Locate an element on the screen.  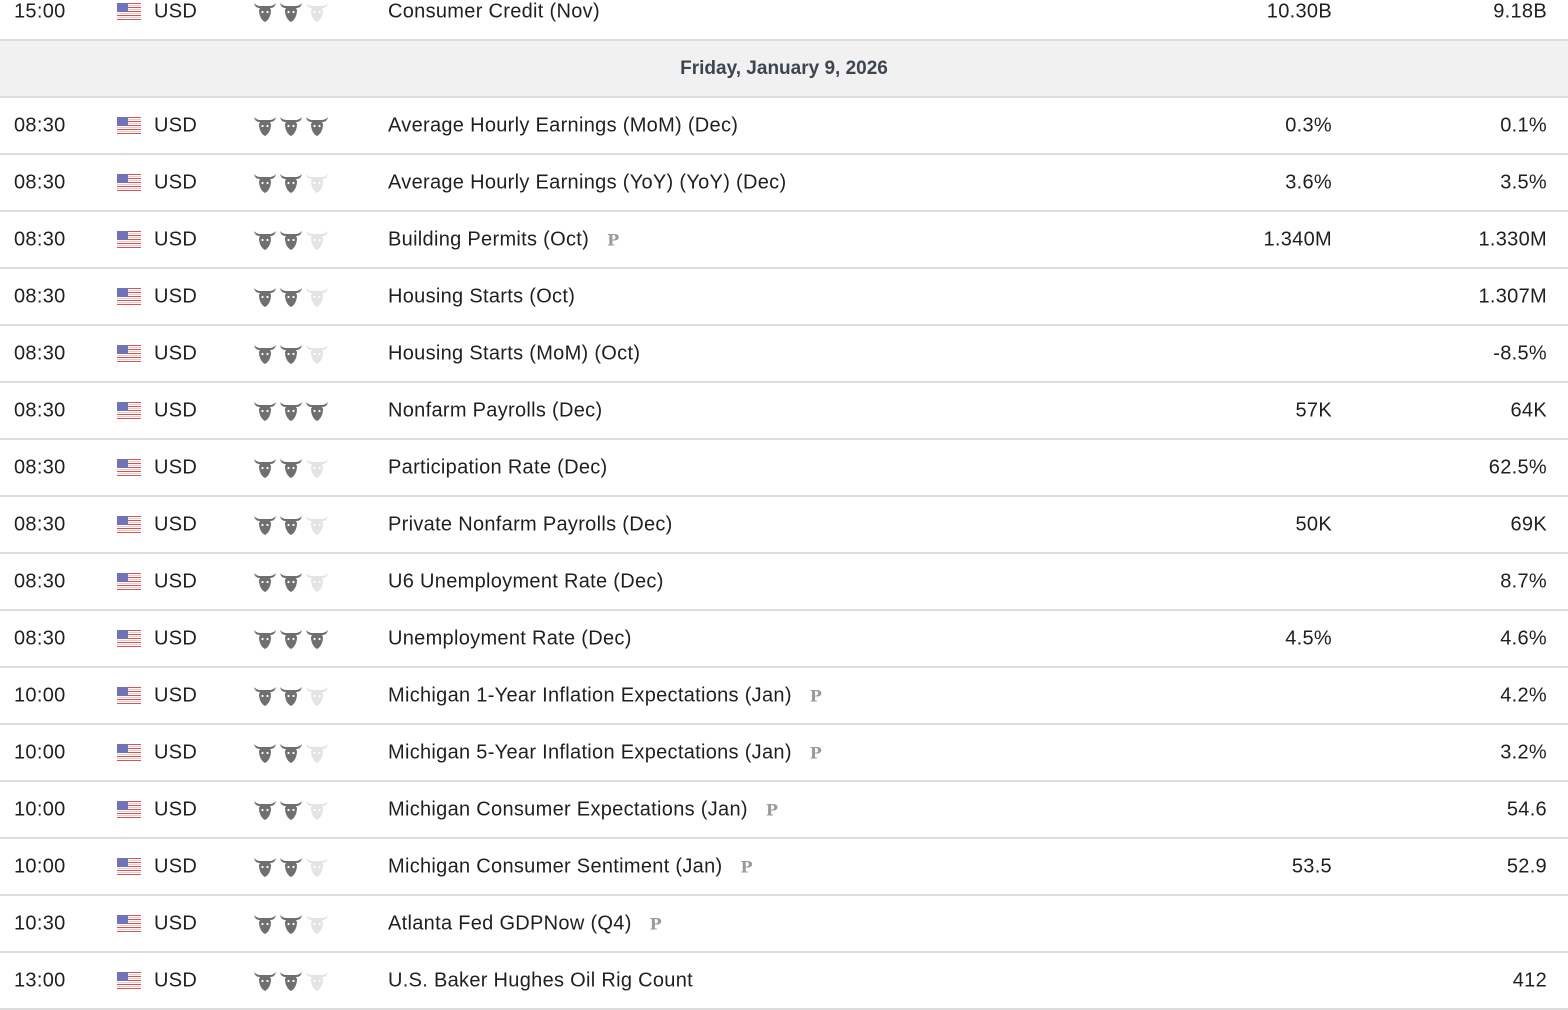
event-name-link: Average Hourly Earnings (MoM) (Dec) is located at coordinates (563, 125).